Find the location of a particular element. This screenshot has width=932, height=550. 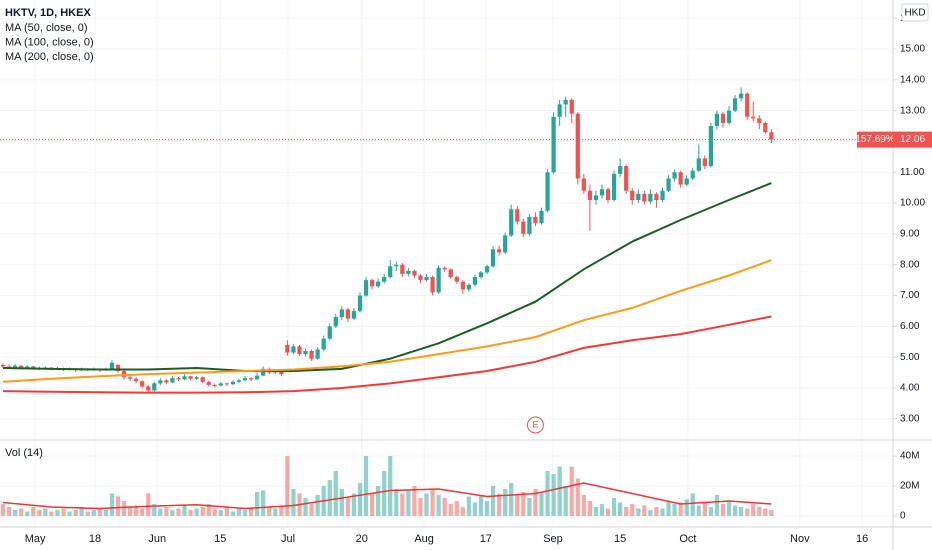

last-price-label: 12.06 is located at coordinates (912, 139).